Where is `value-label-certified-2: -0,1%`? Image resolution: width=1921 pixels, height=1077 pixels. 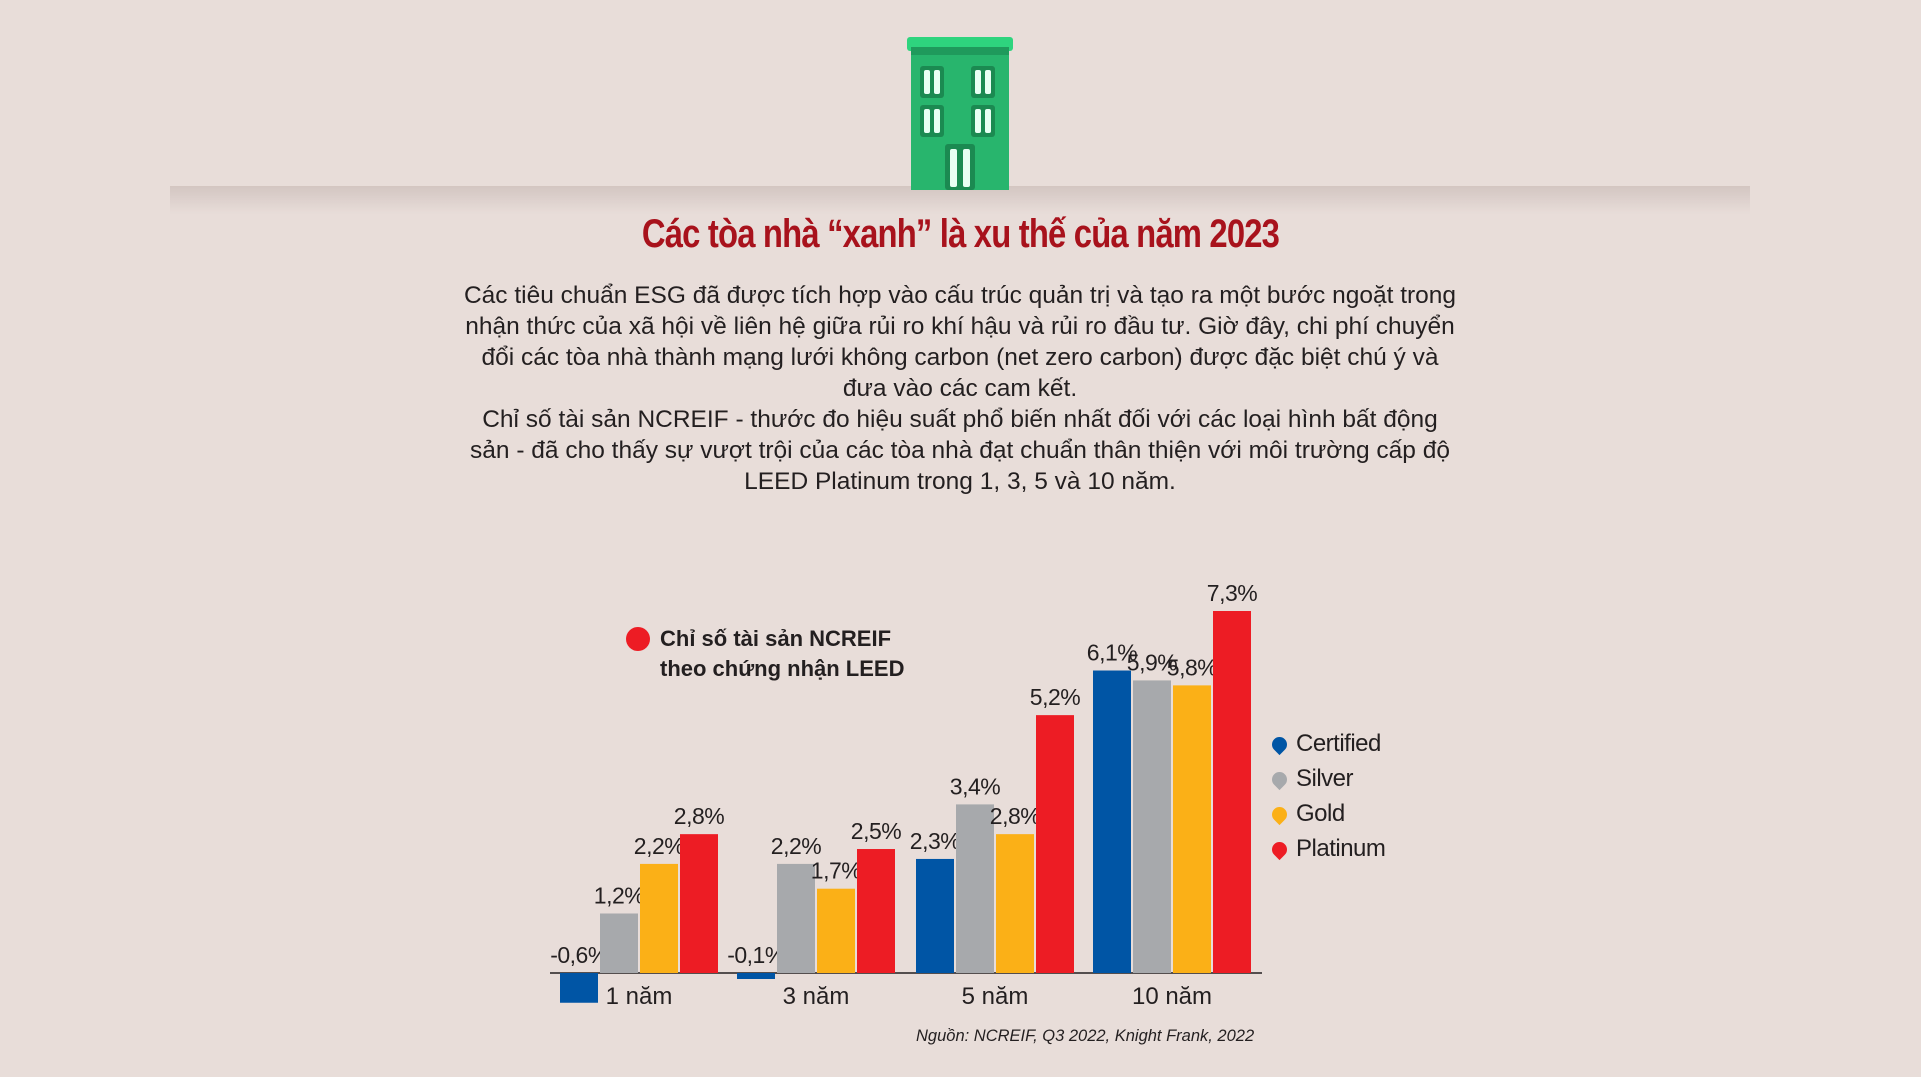 value-label-certified-2: -0,1% is located at coordinates (756, 955).